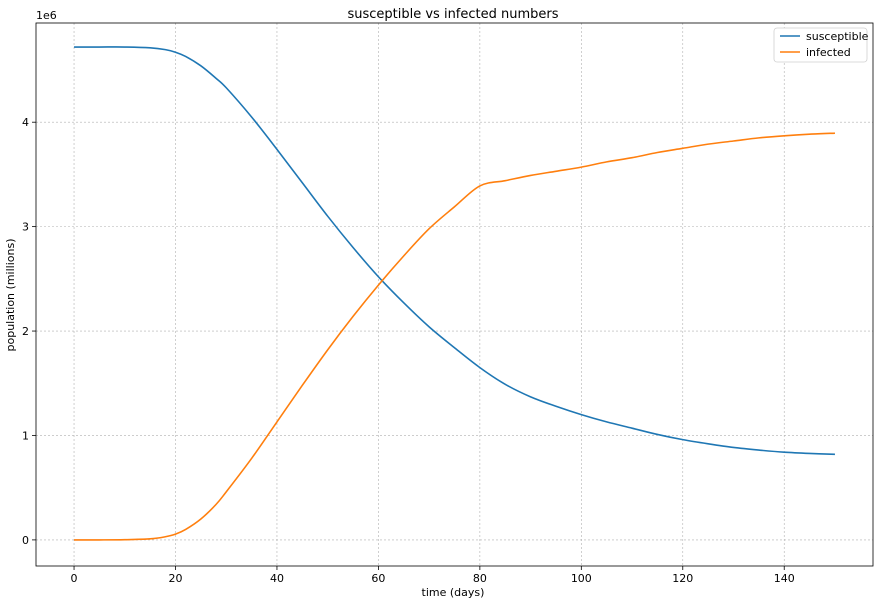 This screenshot has height=604, width=878. What do you see at coordinates (277, 578) in the screenshot?
I see `x-tick-label: 40` at bounding box center [277, 578].